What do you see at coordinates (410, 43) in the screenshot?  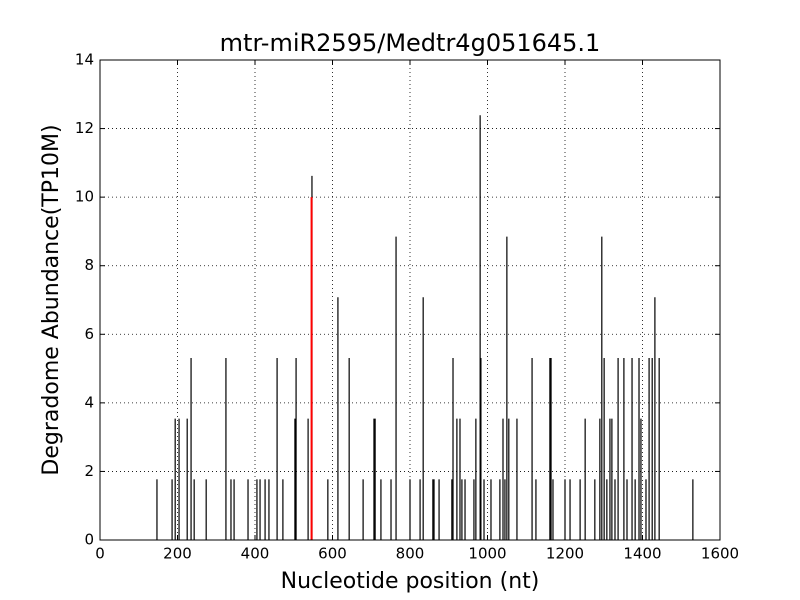 I see `chart-title: mtr-miR2595/Medtr4g051645.1` at bounding box center [410, 43].